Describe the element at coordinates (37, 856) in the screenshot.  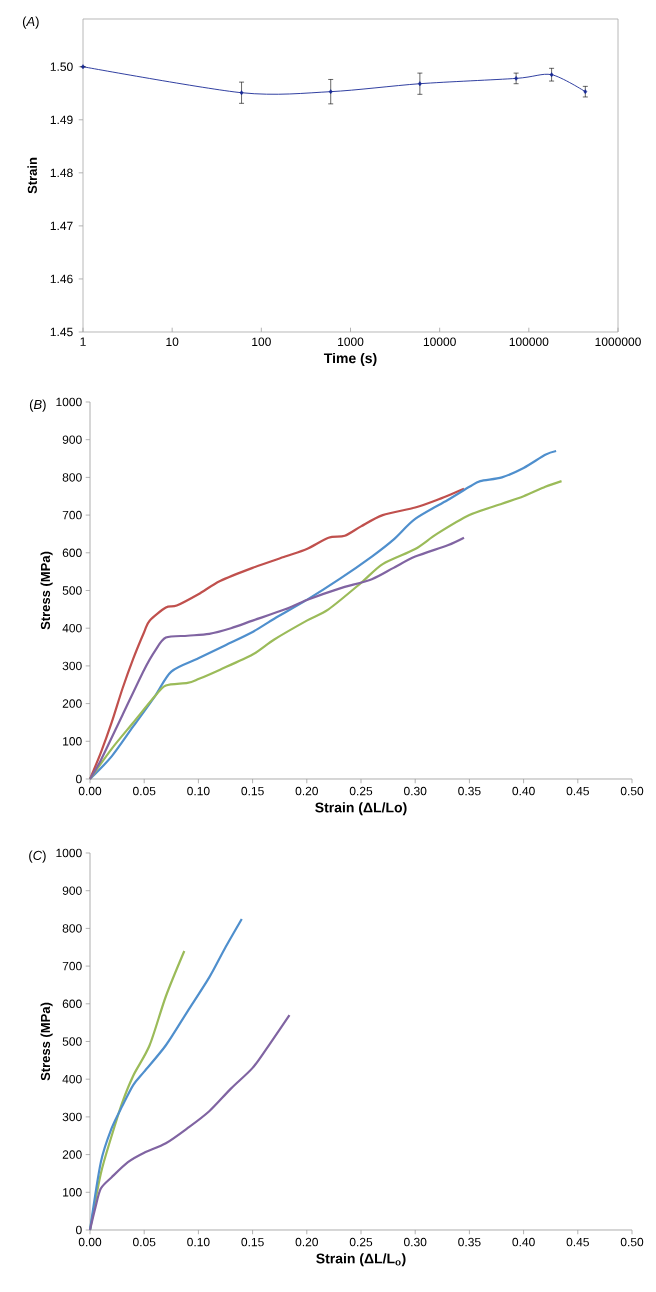
I see `chart-title: (C)` at that location.